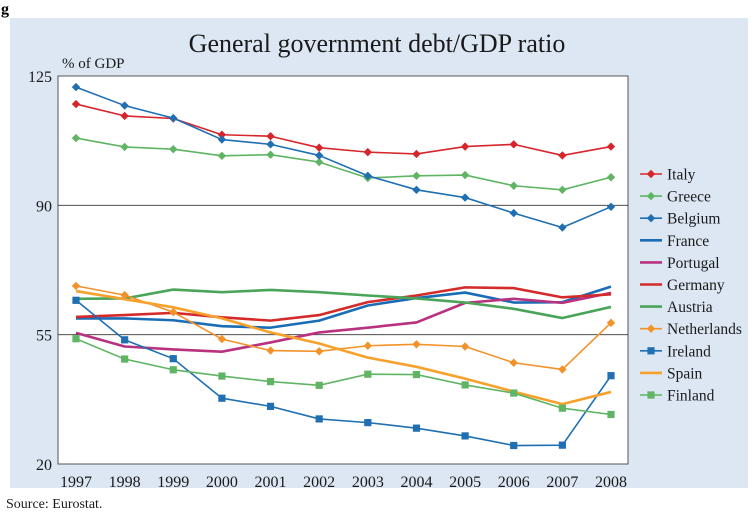  Describe the element at coordinates (689, 197) in the screenshot. I see `legend-label-greece: Greece` at that location.